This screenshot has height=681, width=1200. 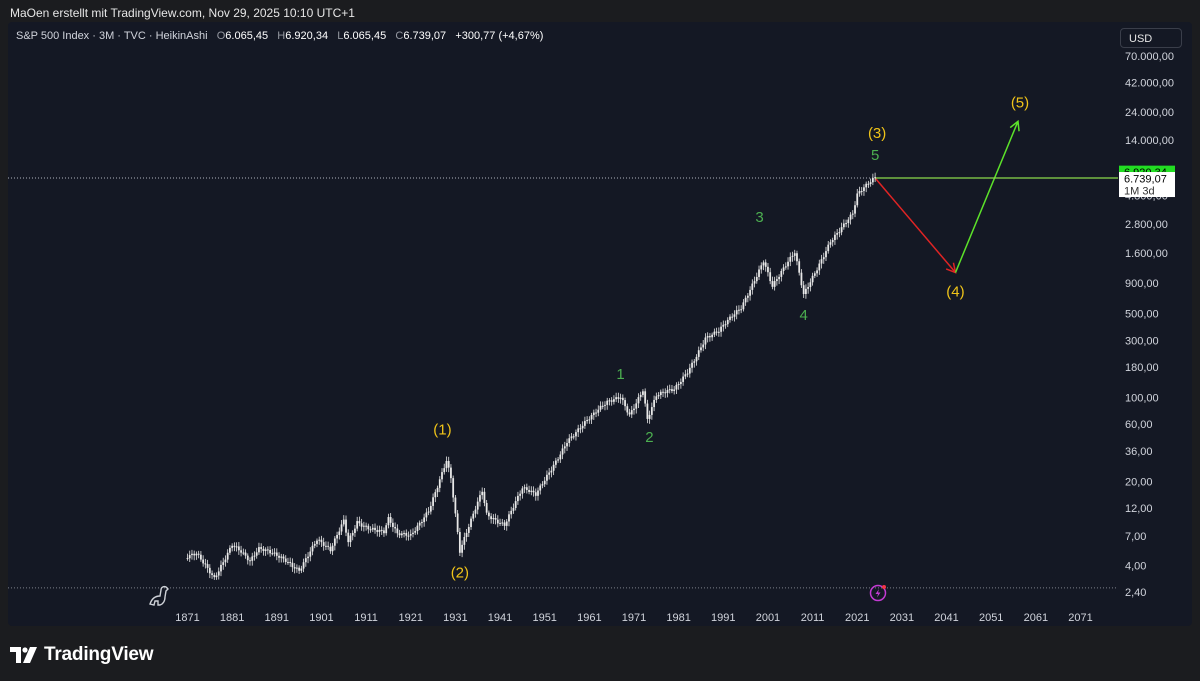 I want to click on y-tick-label: 60,00, so click(x=1139, y=425).